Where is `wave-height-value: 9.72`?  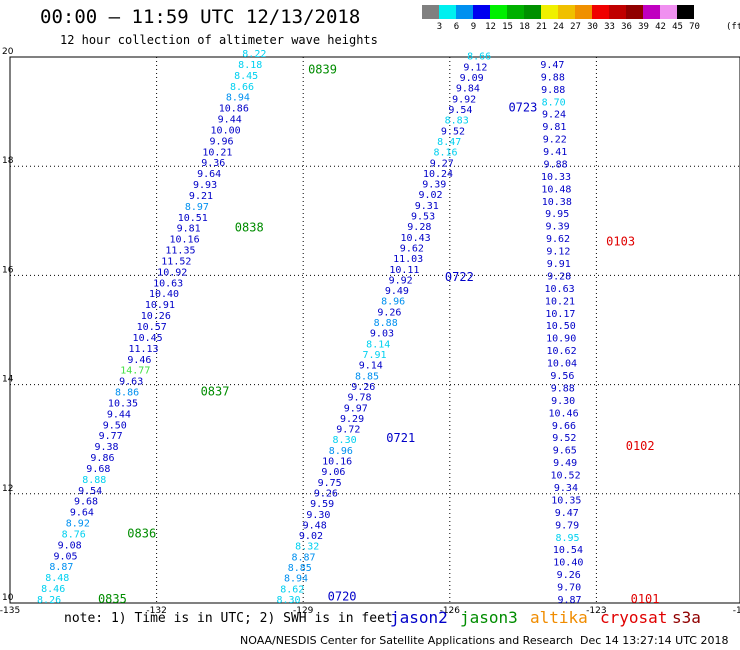 wave-height-value: 9.72 is located at coordinates (348, 430).